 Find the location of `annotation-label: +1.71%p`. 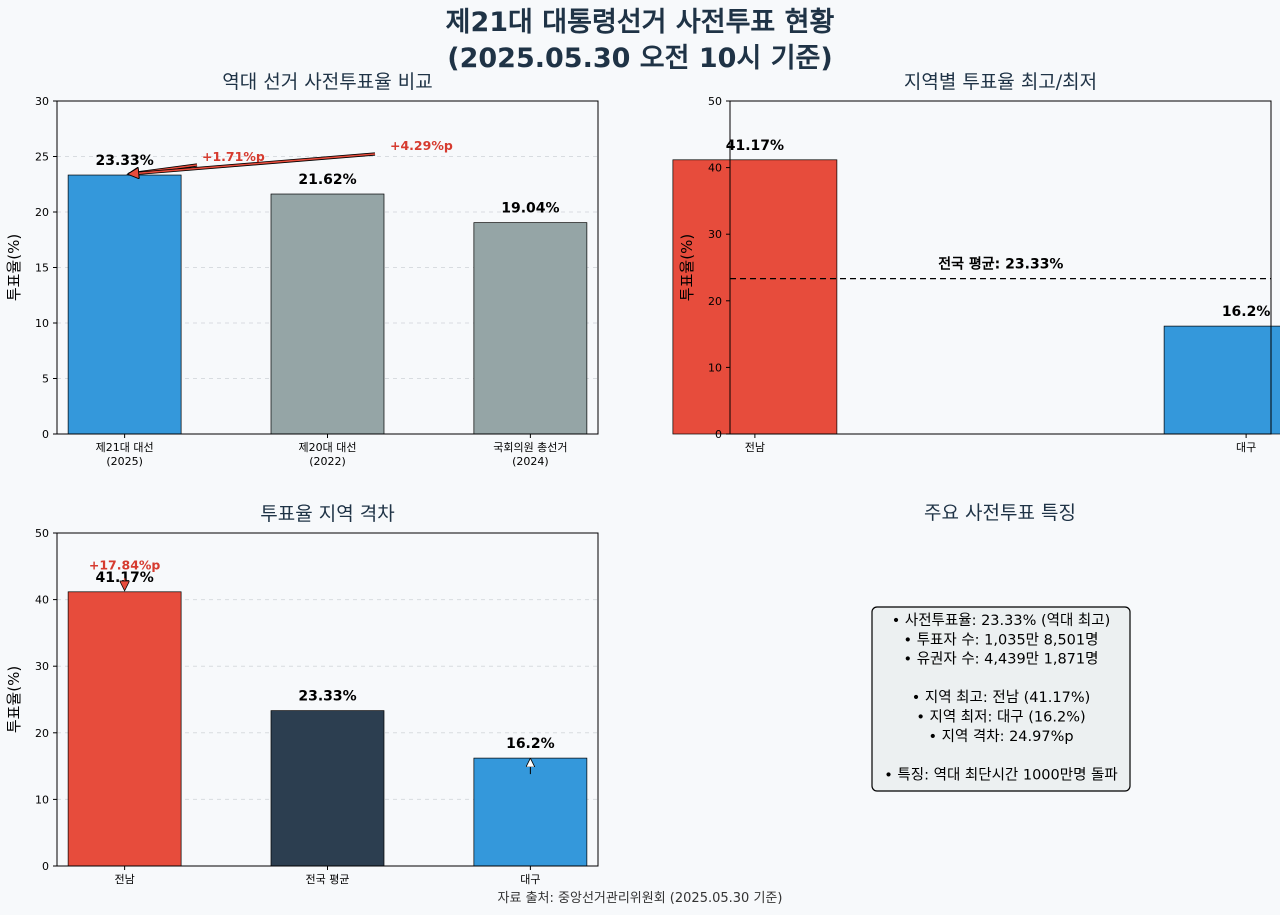

annotation-label: +1.71%p is located at coordinates (233, 156).